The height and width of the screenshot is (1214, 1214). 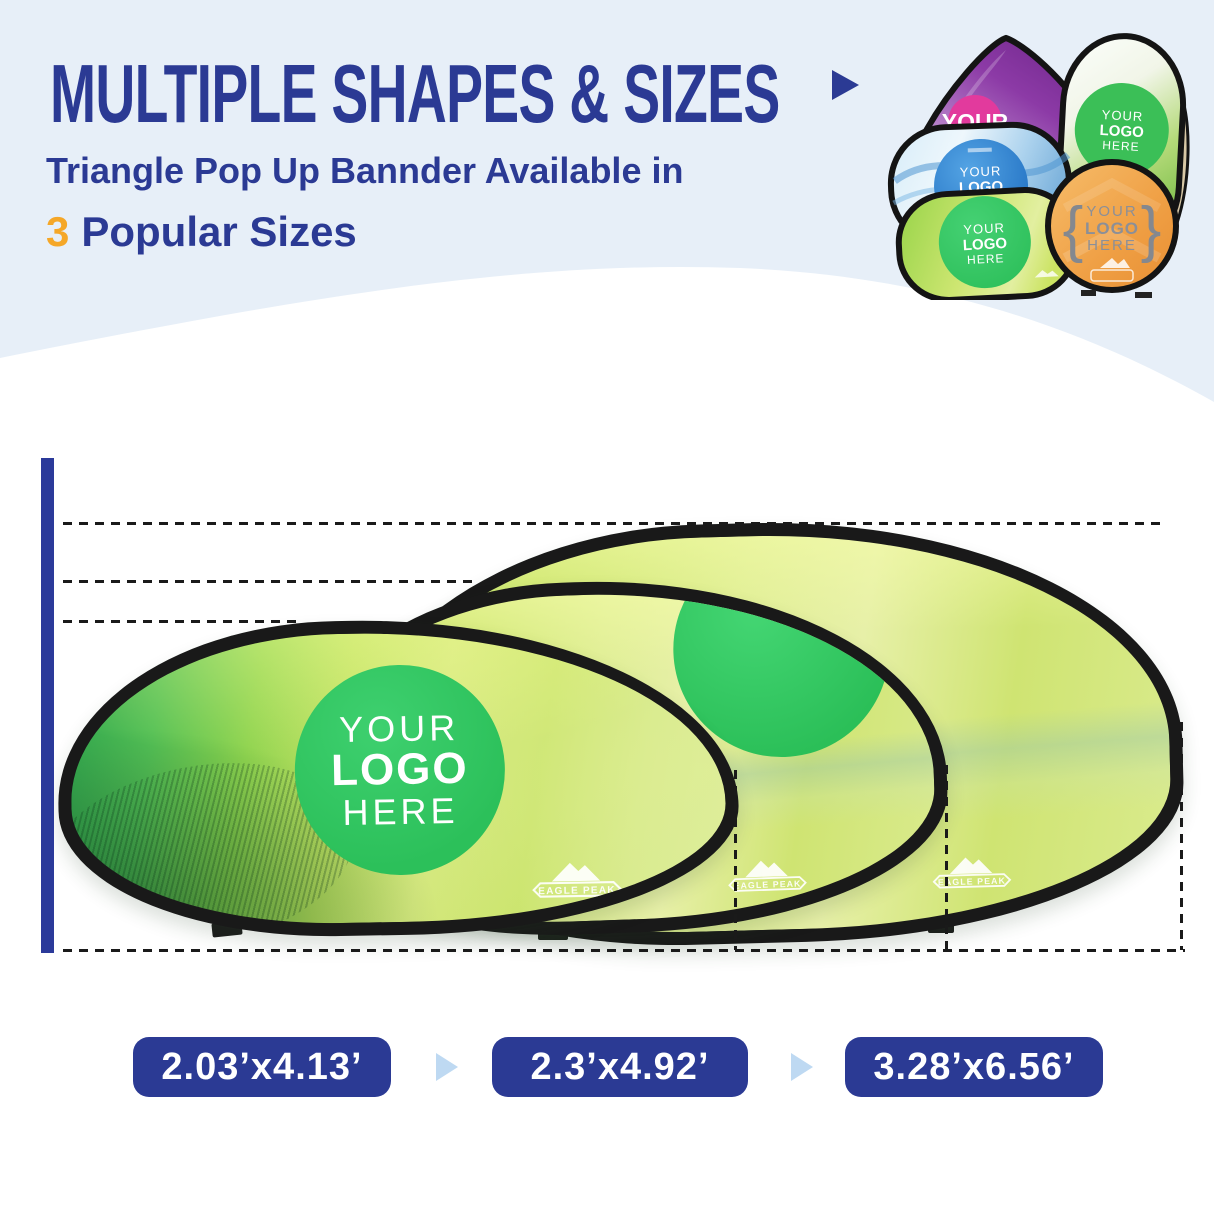 I want to click on round-banner: { } YOUR LOGO HERE, so click(x=1112, y=226).